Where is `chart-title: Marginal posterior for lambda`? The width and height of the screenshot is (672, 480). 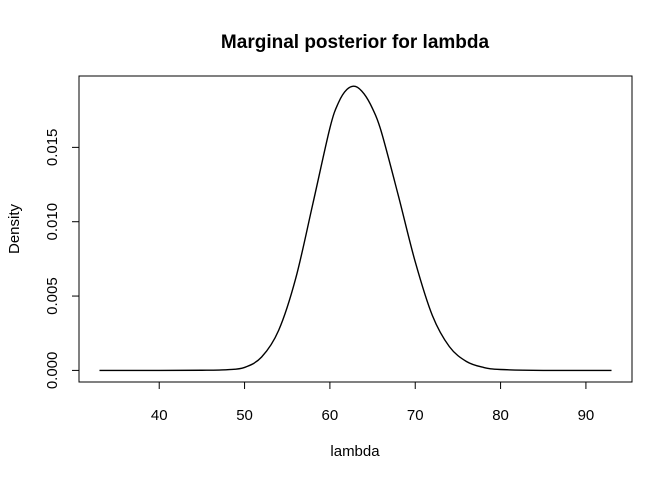 chart-title: Marginal posterior for lambda is located at coordinates (355, 42).